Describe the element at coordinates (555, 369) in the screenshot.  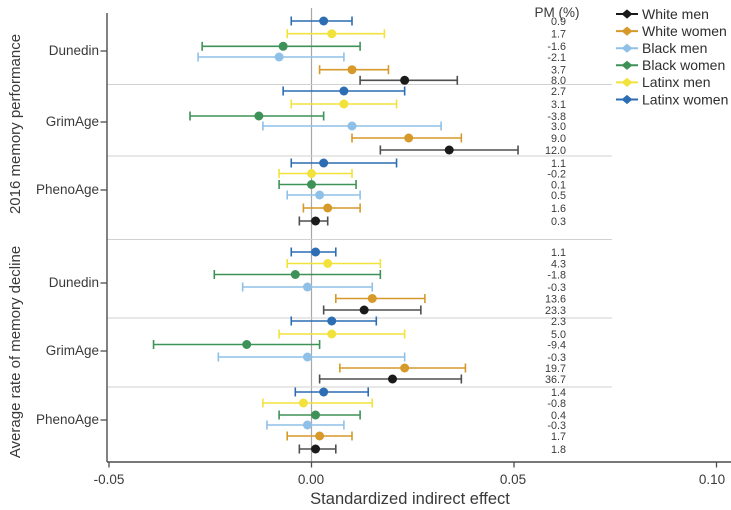
I see `pm-value: 19.7` at that location.